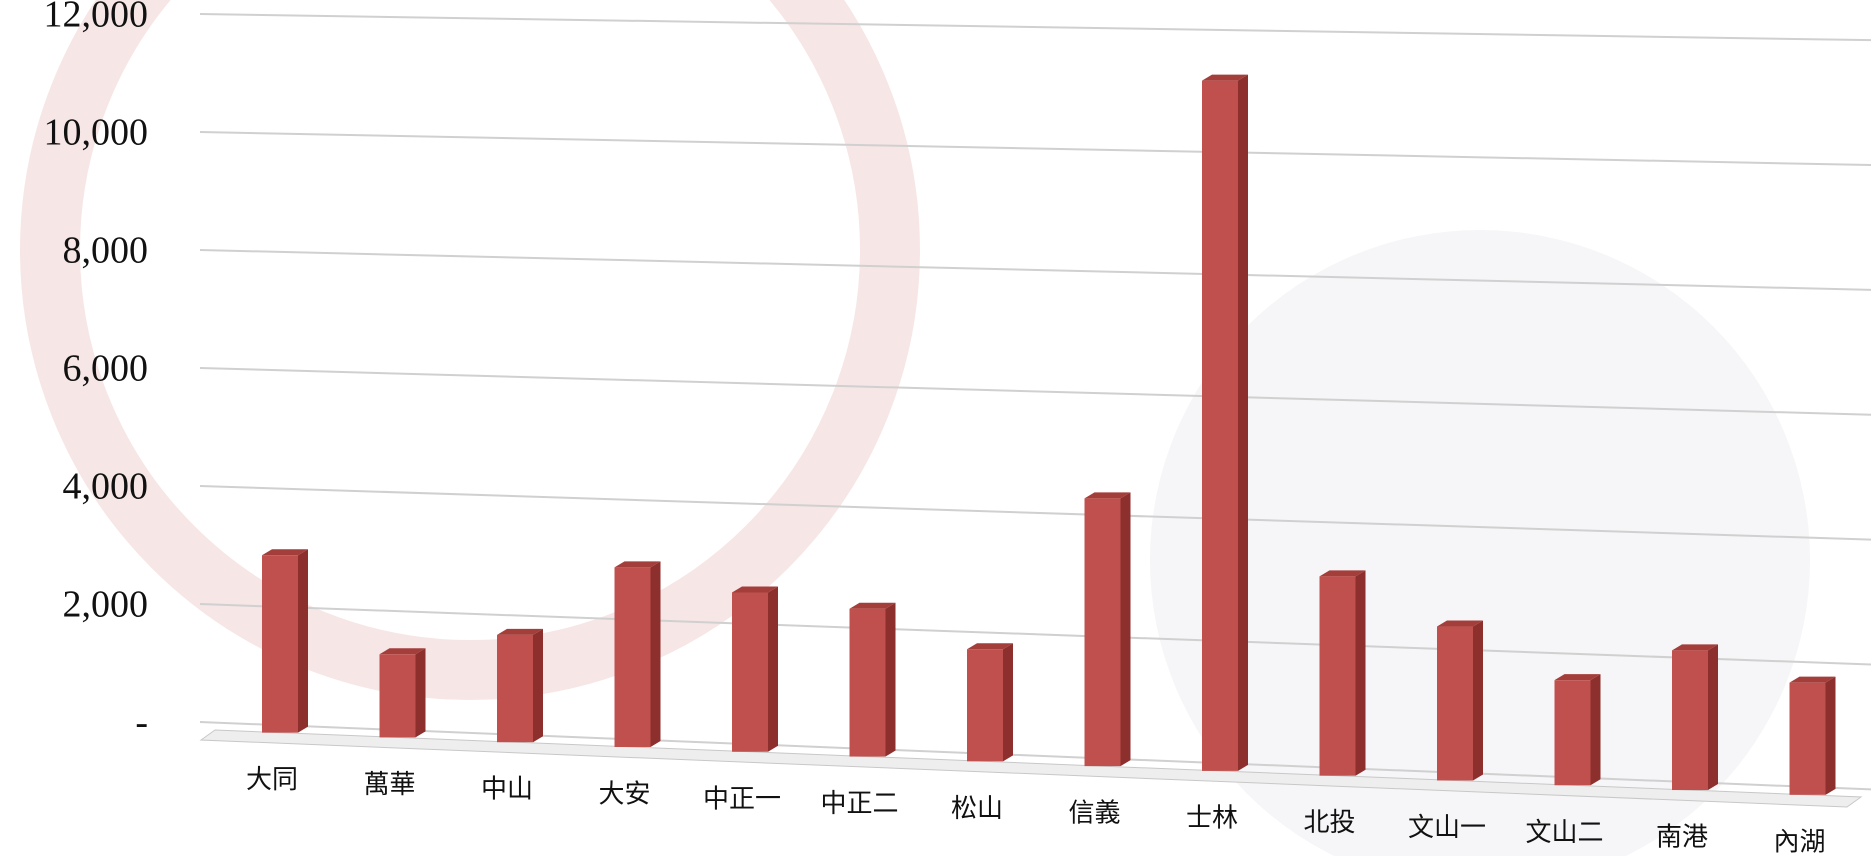  I want to click on x-tick-label: 文山二, so click(1564, 833).